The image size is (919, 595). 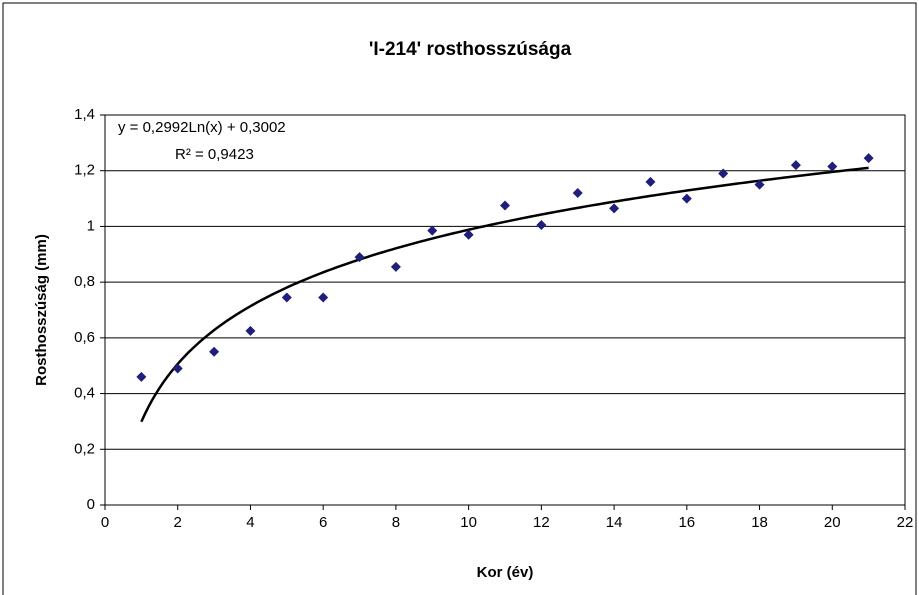 What do you see at coordinates (250, 522) in the screenshot?
I see `x-tick-label: 4` at bounding box center [250, 522].